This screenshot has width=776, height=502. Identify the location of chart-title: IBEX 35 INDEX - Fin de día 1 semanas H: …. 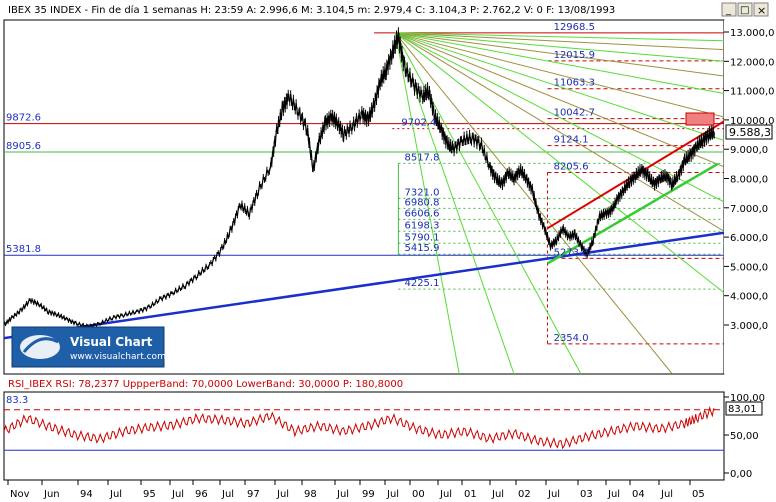
(311, 10).